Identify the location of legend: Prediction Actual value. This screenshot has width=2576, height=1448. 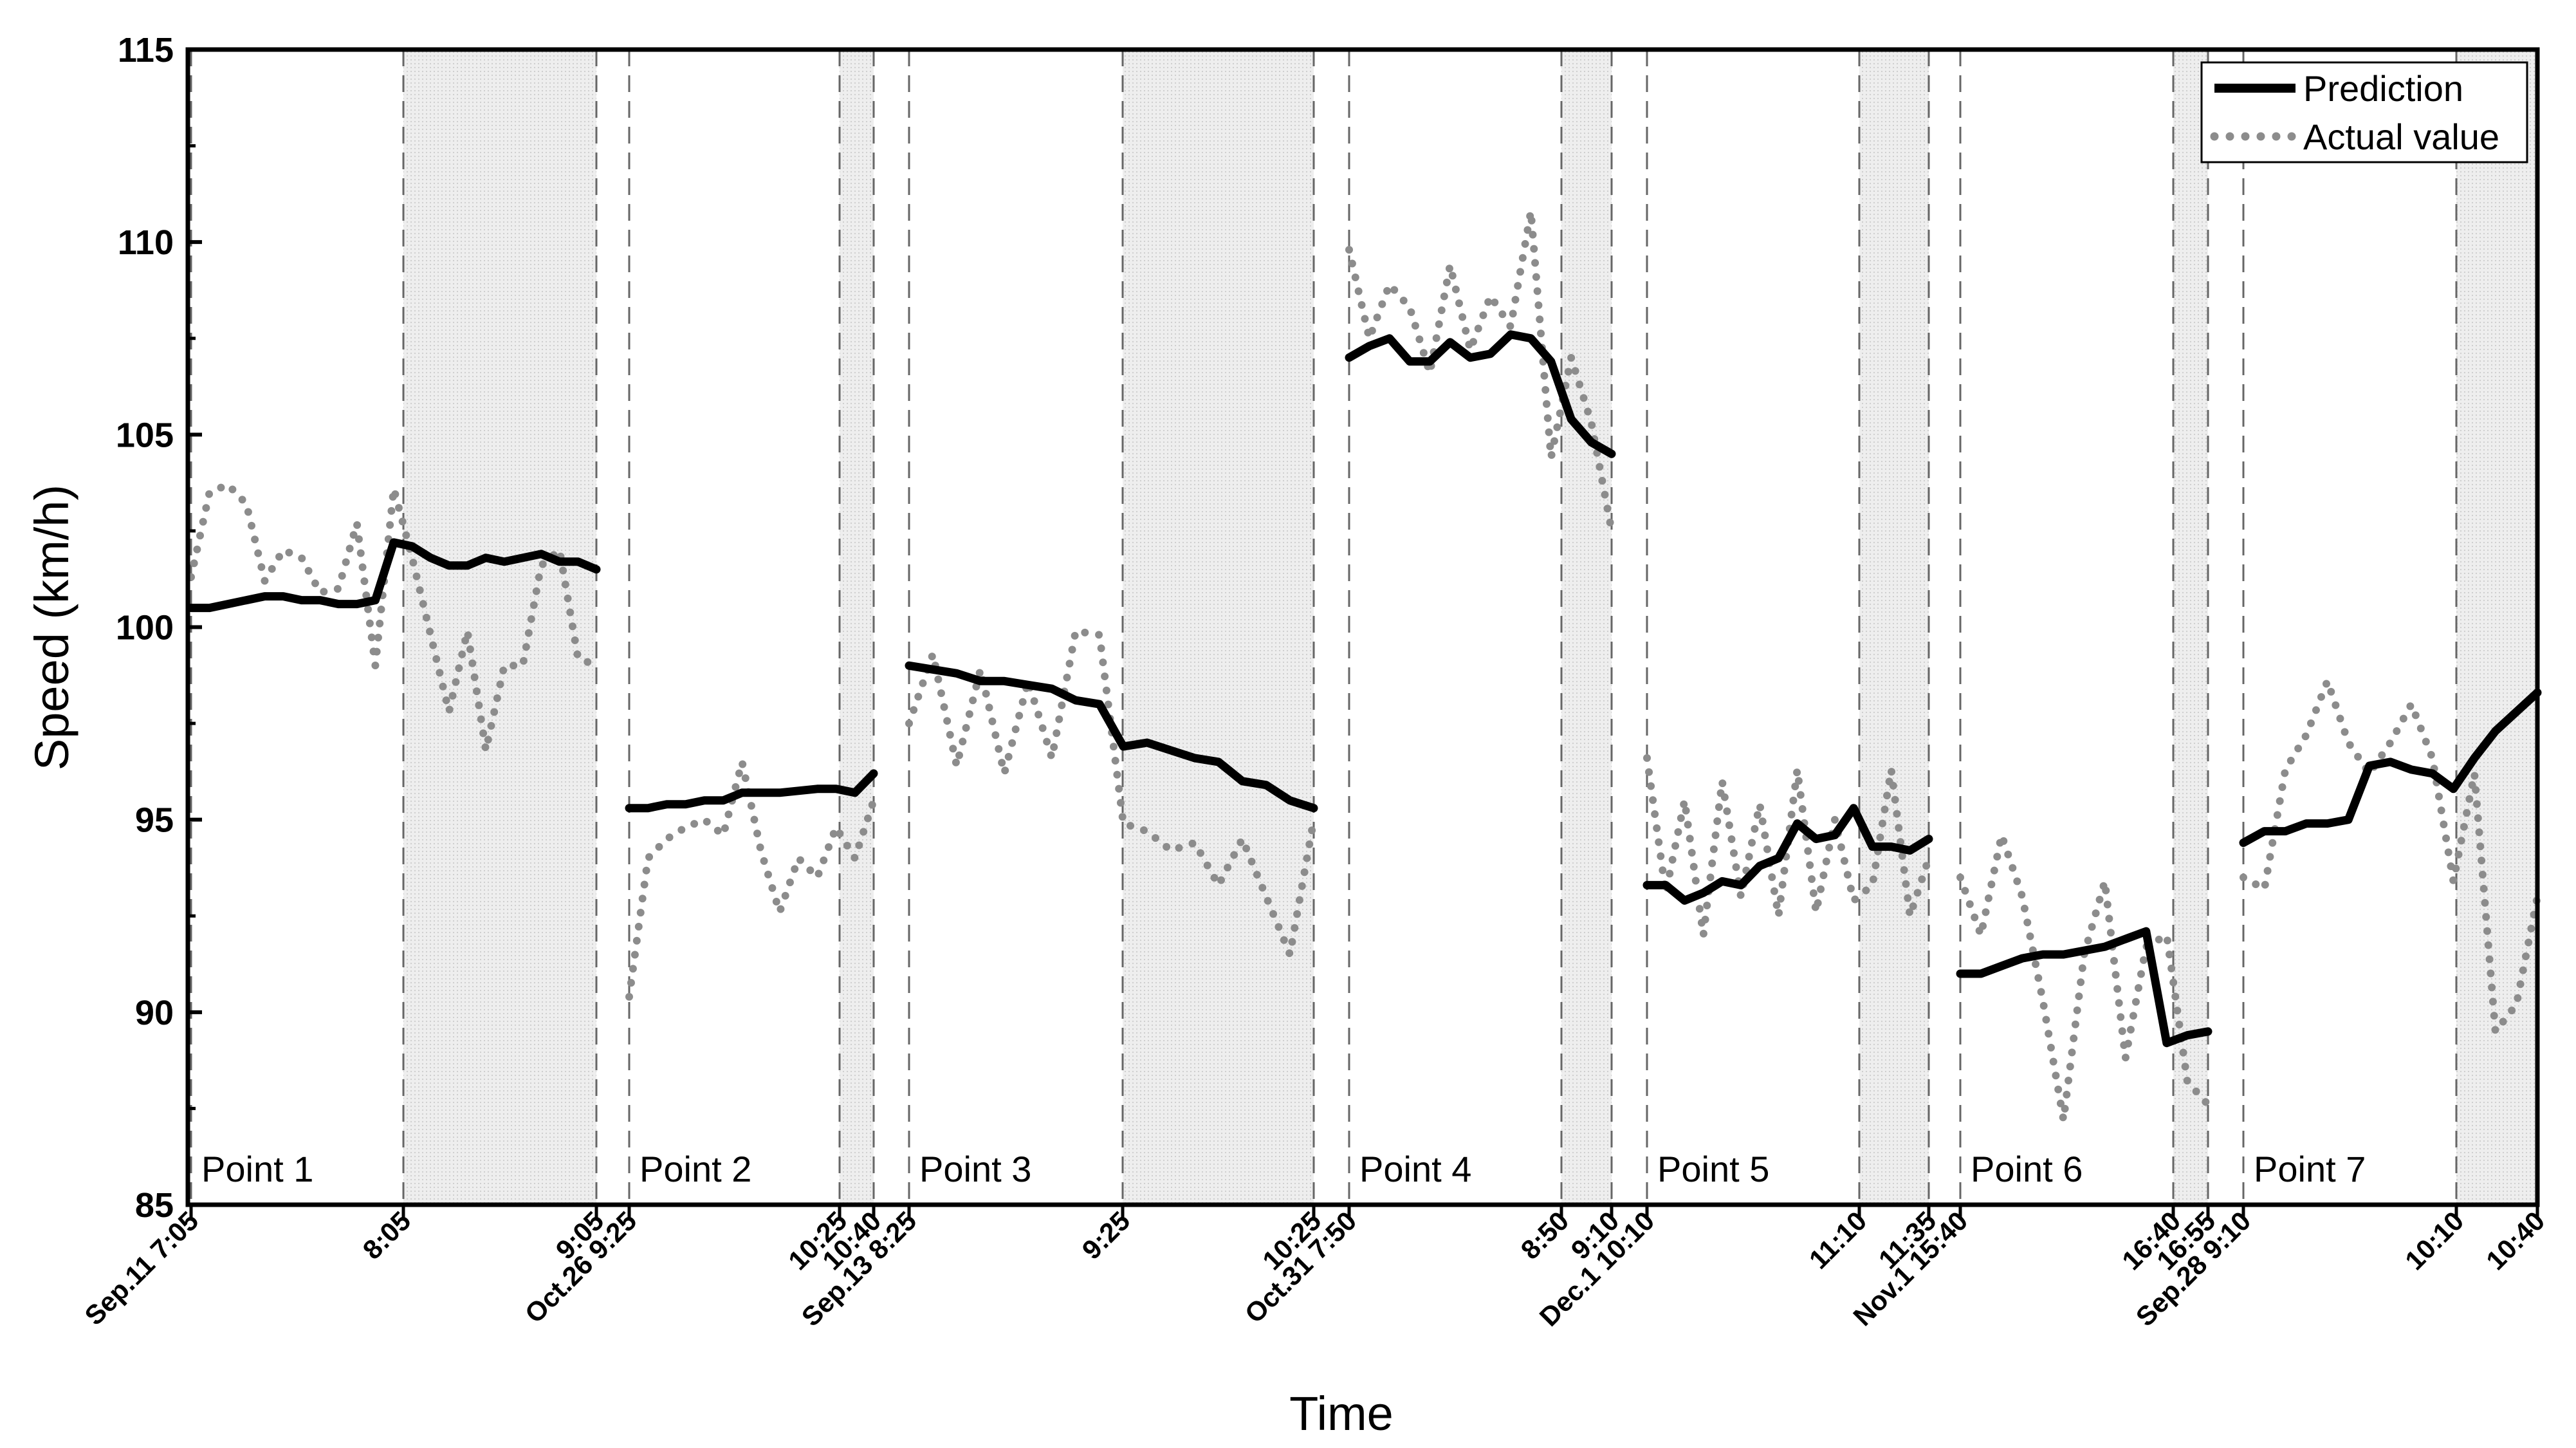
(2364, 112).